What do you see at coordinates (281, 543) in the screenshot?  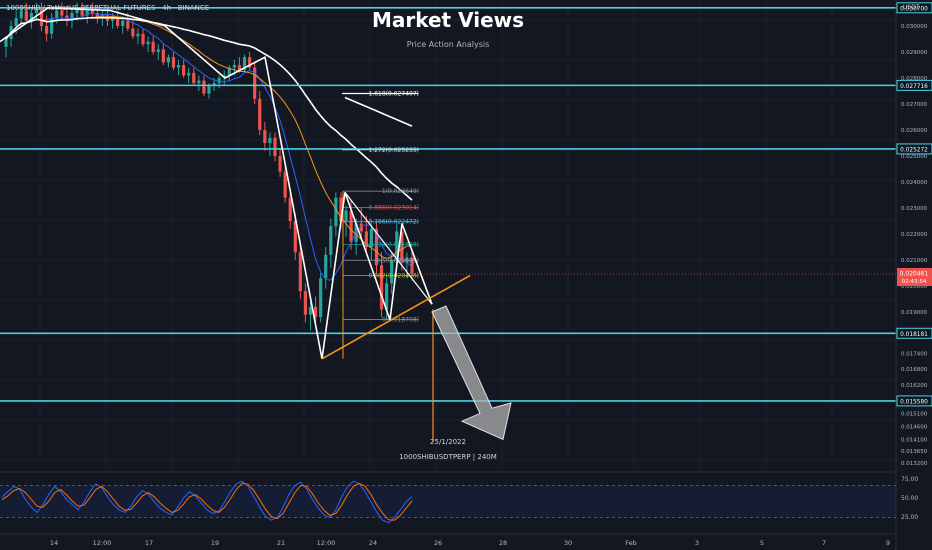 I see `x-tick-label: 21` at bounding box center [281, 543].